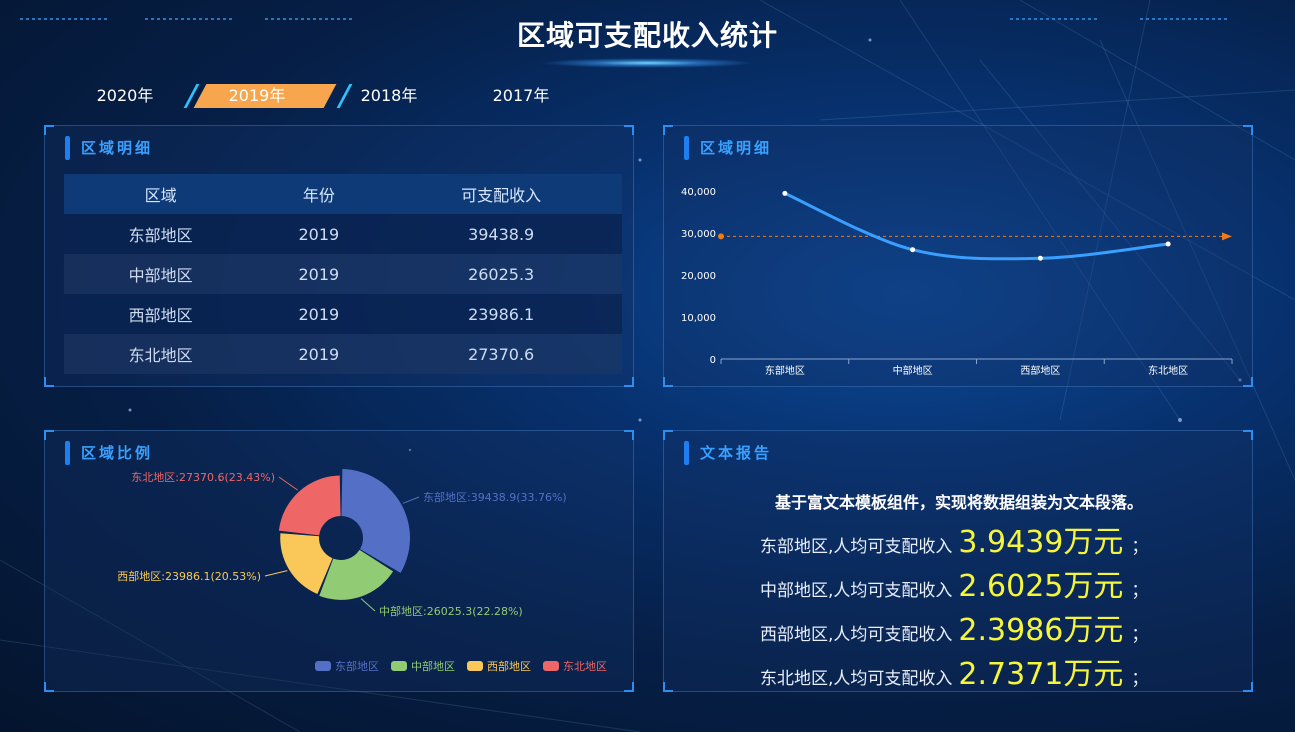  I want to click on y-tick-label: 40,000, so click(698, 192).